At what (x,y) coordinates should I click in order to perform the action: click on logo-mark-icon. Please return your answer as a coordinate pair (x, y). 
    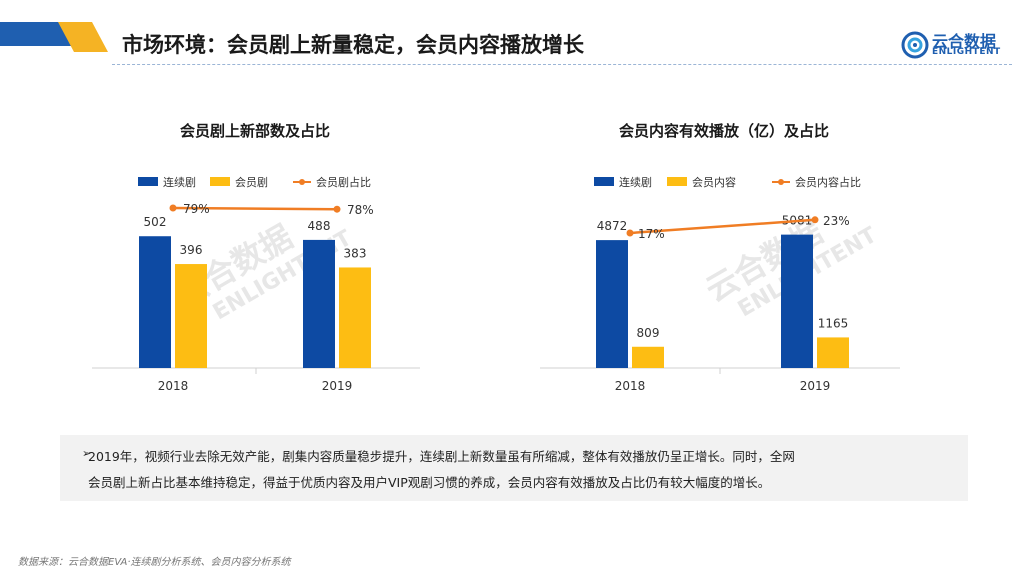
    Looking at the image, I should click on (915, 45).